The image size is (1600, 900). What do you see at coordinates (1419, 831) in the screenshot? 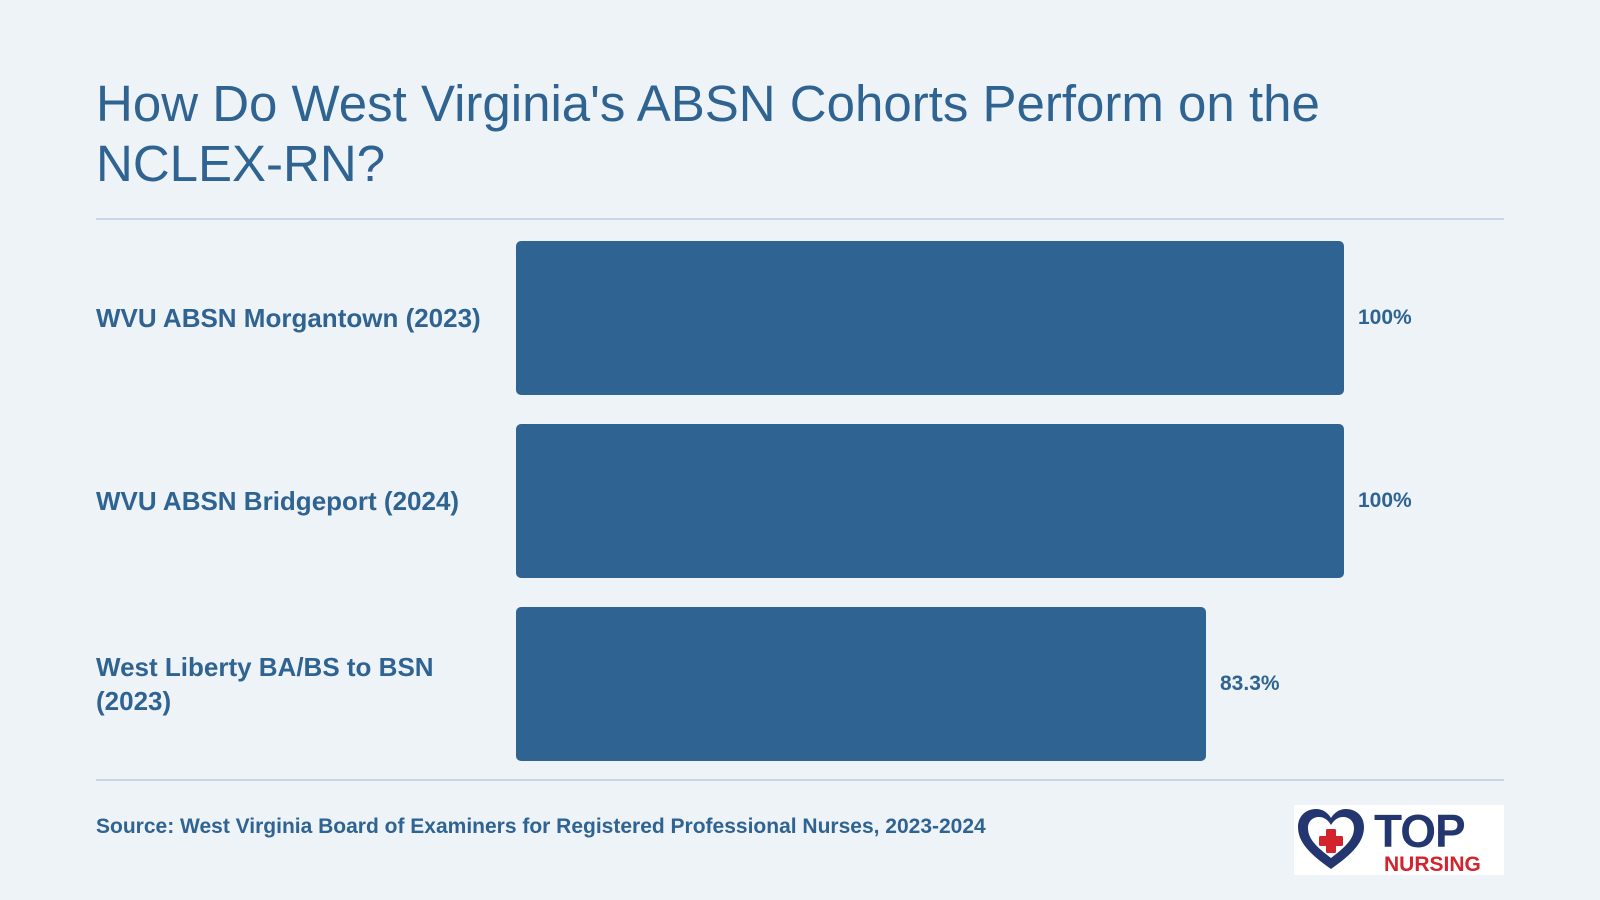
I see `logo-top-text: TOP` at bounding box center [1419, 831].